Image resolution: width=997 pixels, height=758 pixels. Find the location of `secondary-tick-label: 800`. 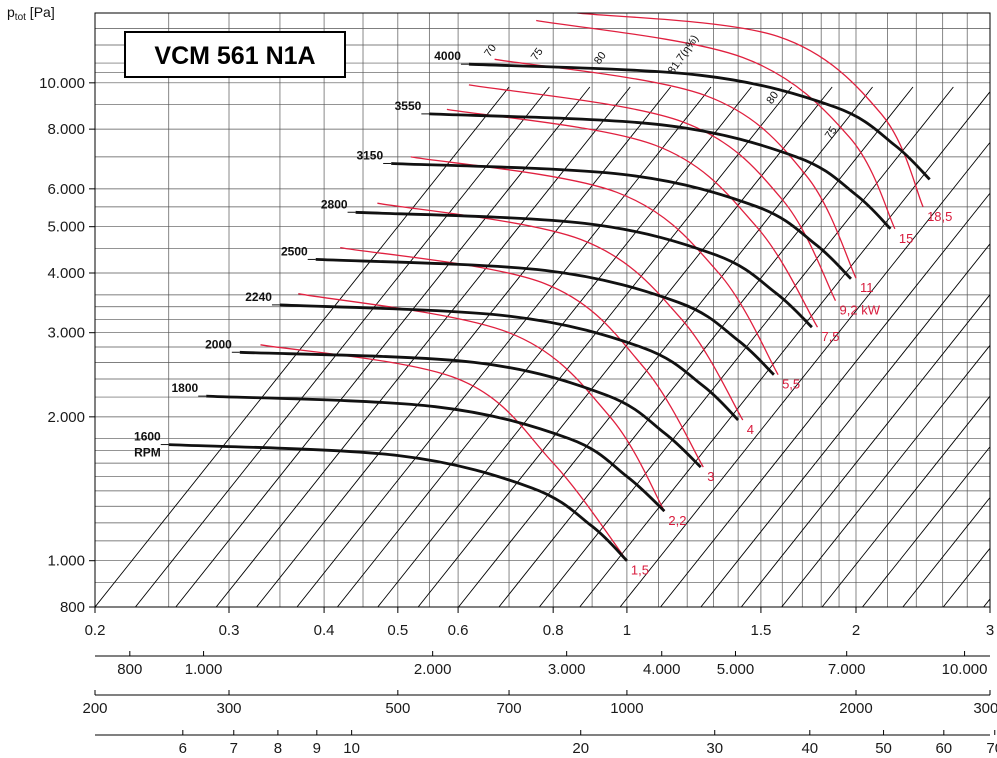

secondary-tick-label: 800 is located at coordinates (129, 669).